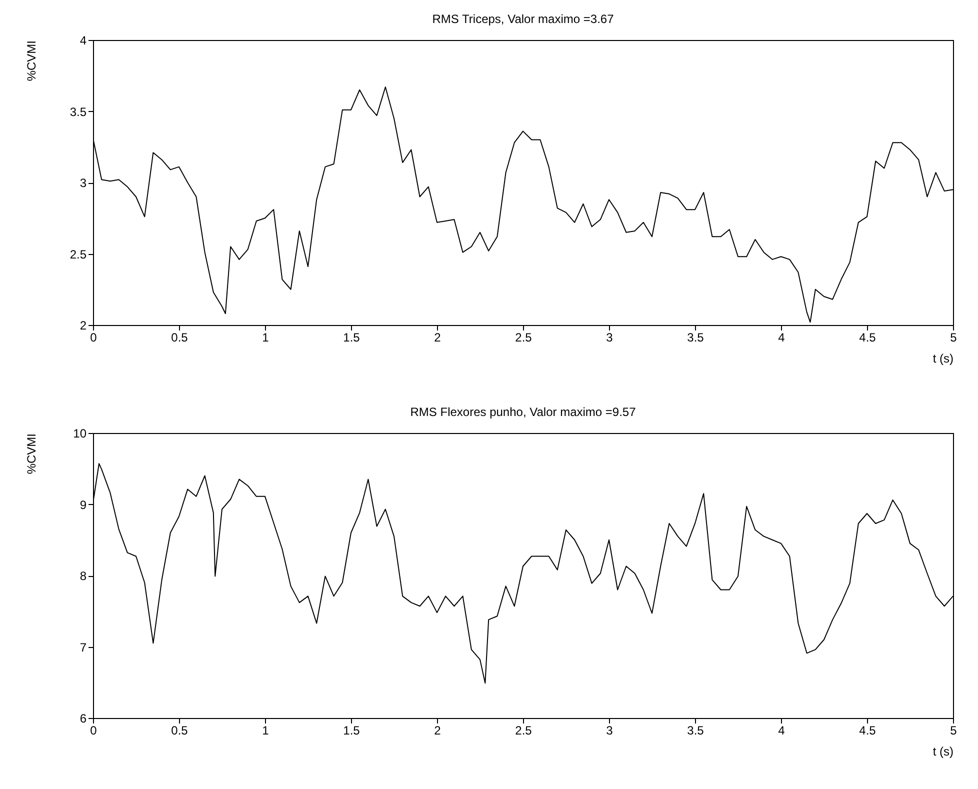  Describe the element at coordinates (83, 505) in the screenshot. I see `y-tick-label: 9` at that location.